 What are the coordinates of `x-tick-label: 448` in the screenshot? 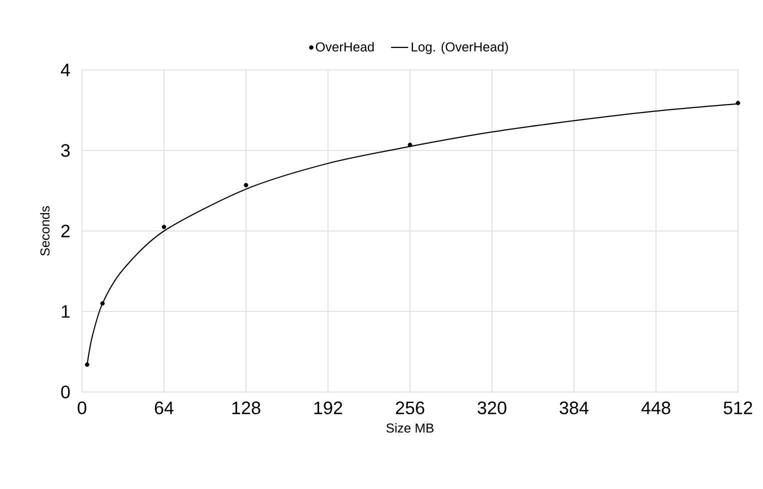 It's located at (655, 408).